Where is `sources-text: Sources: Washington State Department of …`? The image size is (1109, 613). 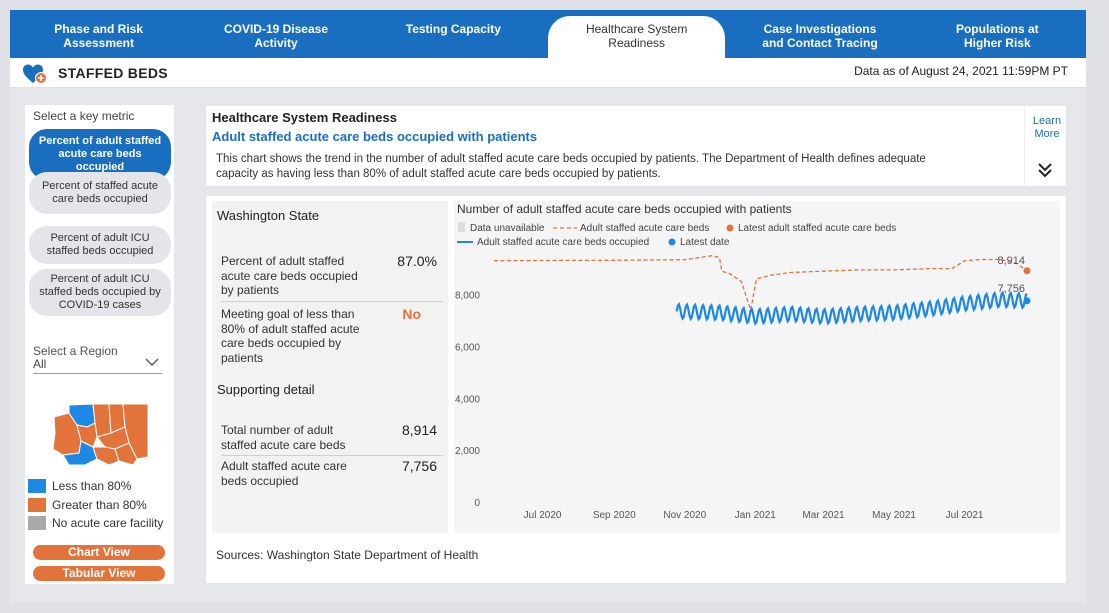
sources-text: Sources: Washington State Department of … is located at coordinates (347, 555).